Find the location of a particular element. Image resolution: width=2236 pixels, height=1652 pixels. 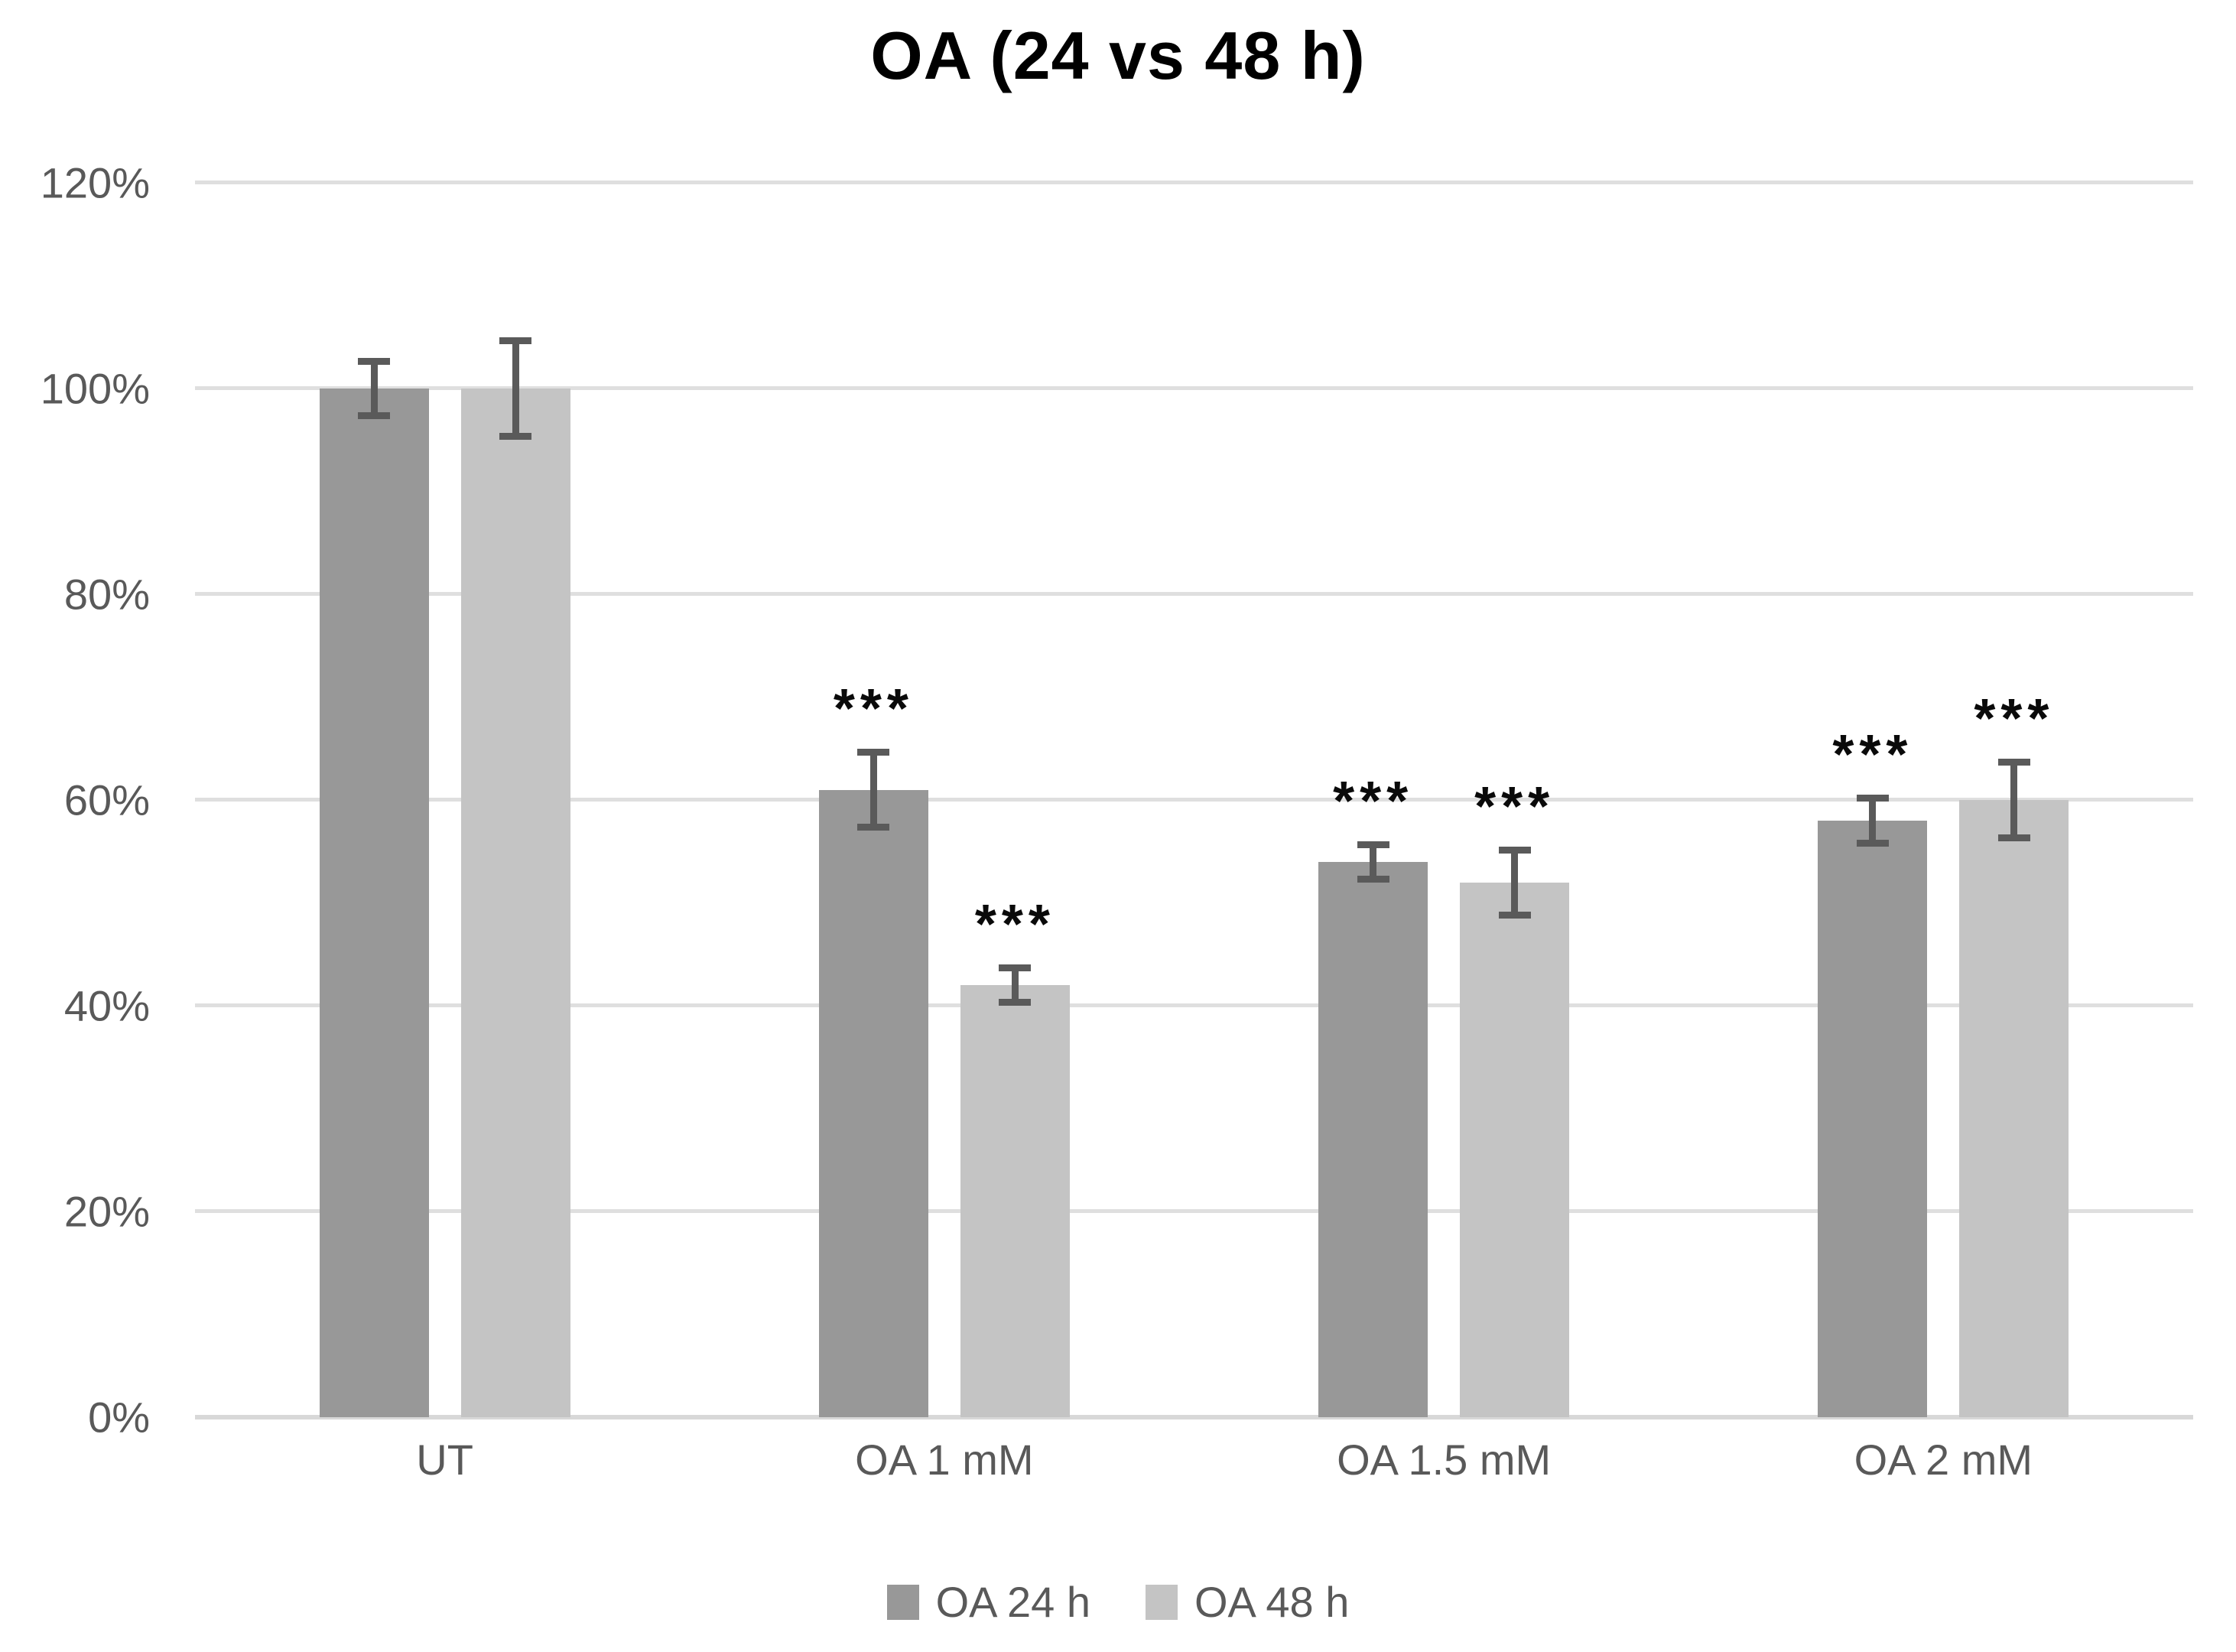

y-tick-label: 120% is located at coordinates (95, 182).